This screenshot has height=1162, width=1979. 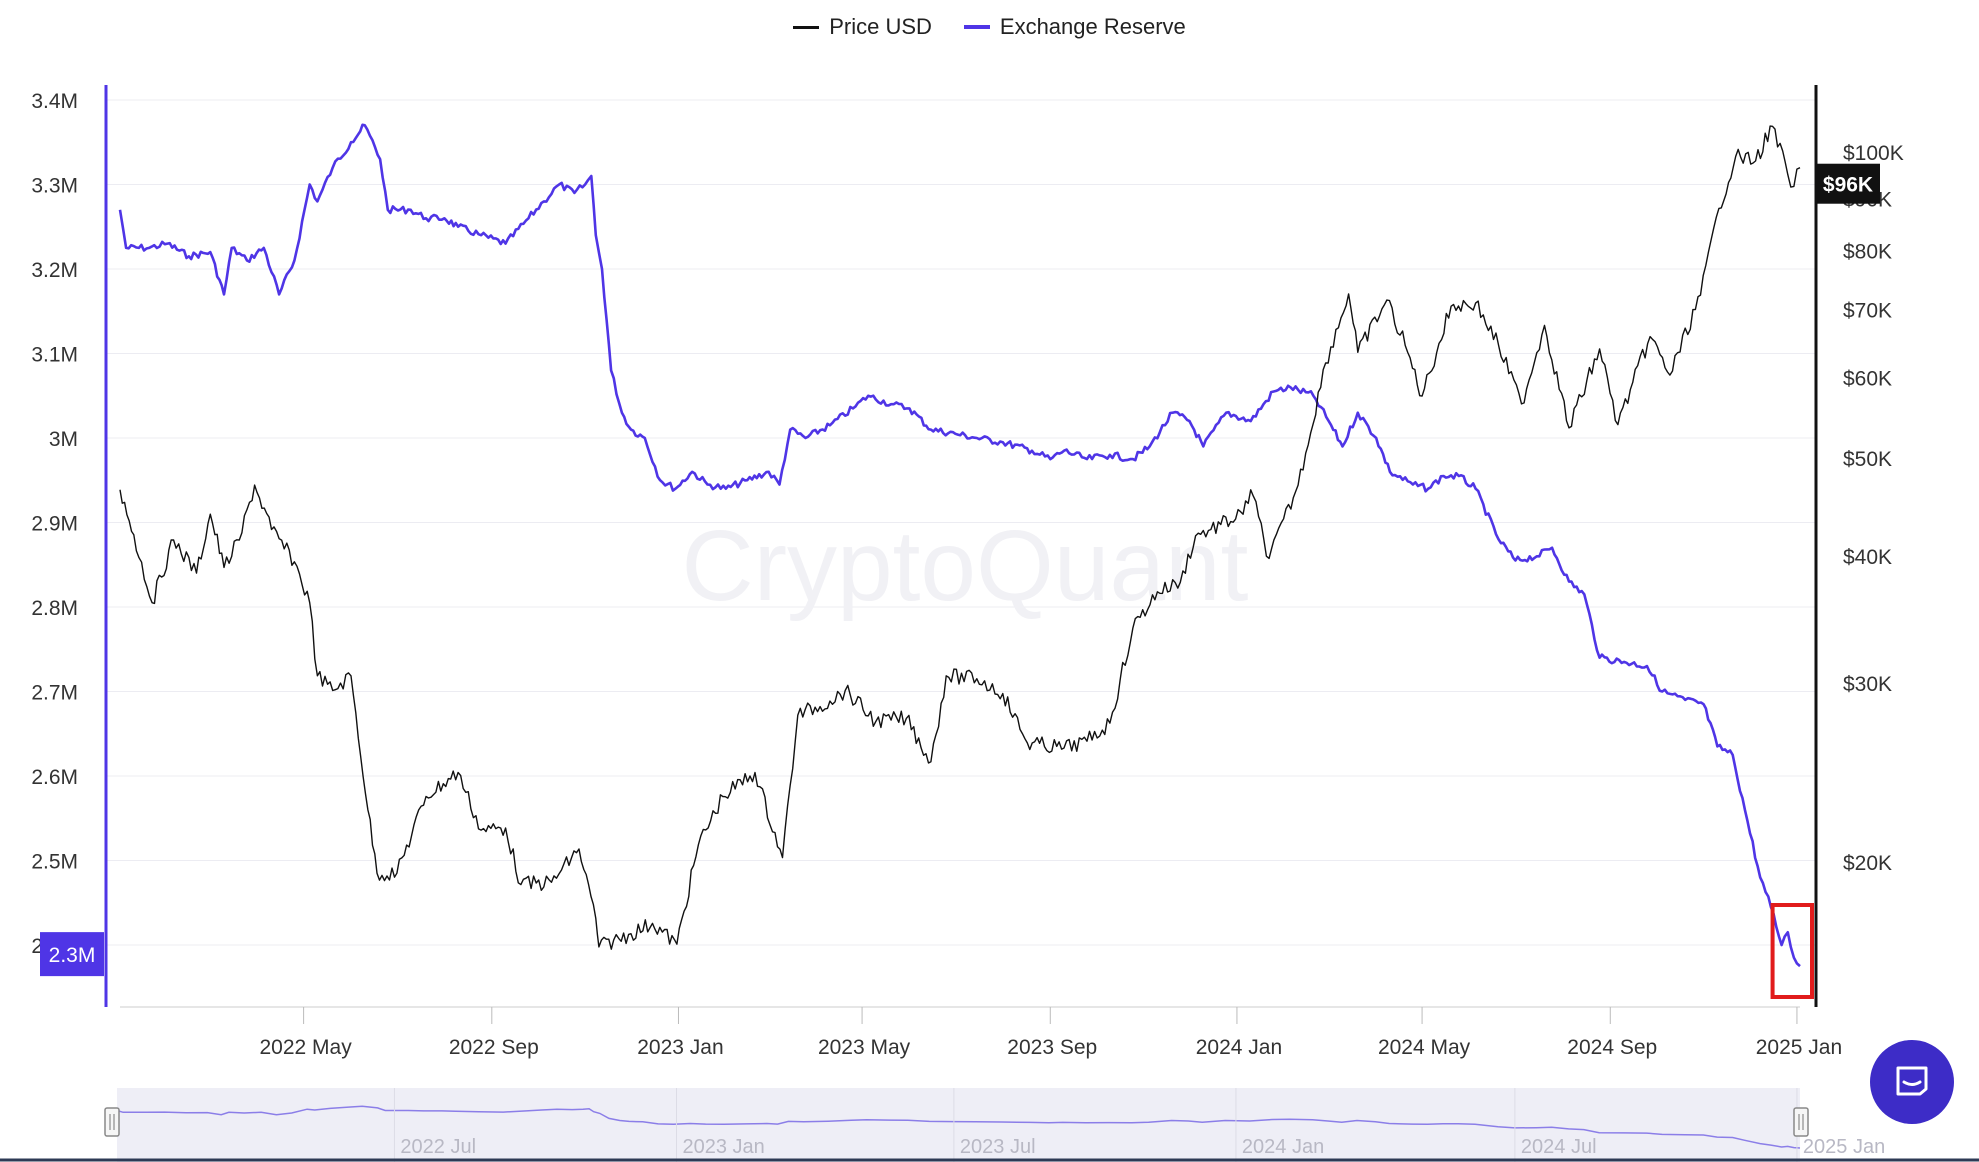 I want to click on navigator-handle-left, so click(x=112, y=1122).